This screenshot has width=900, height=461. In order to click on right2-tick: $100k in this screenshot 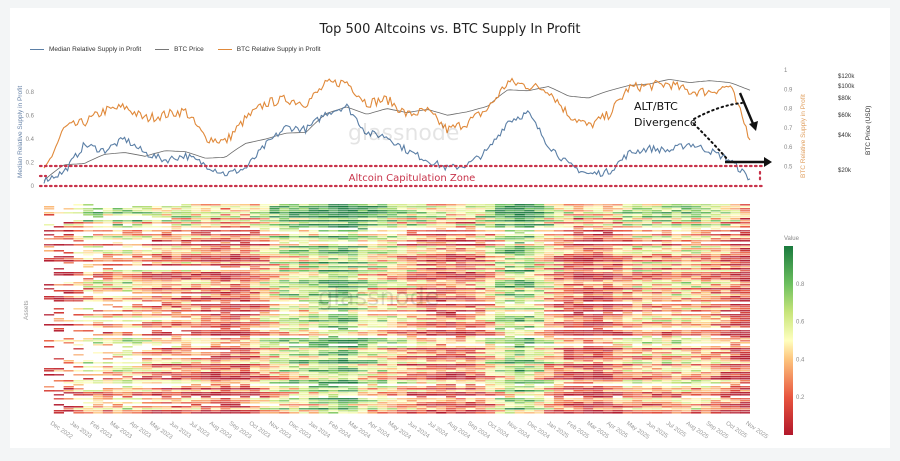, I will do `click(846, 87)`.